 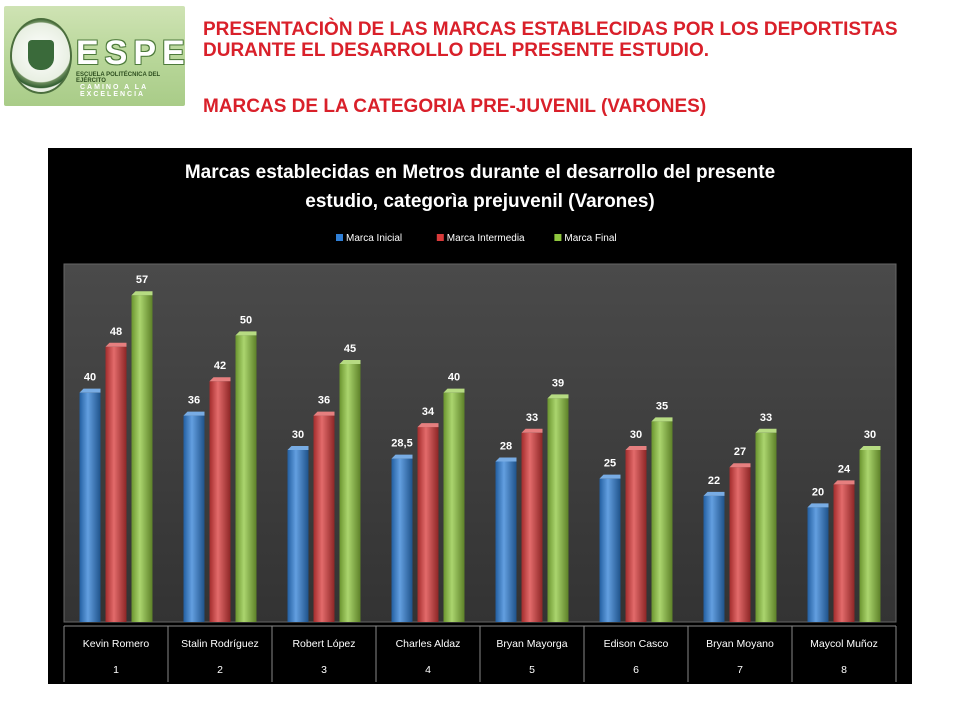 What do you see at coordinates (532, 418) in the screenshot?
I see `data-label-2-5: 33` at bounding box center [532, 418].